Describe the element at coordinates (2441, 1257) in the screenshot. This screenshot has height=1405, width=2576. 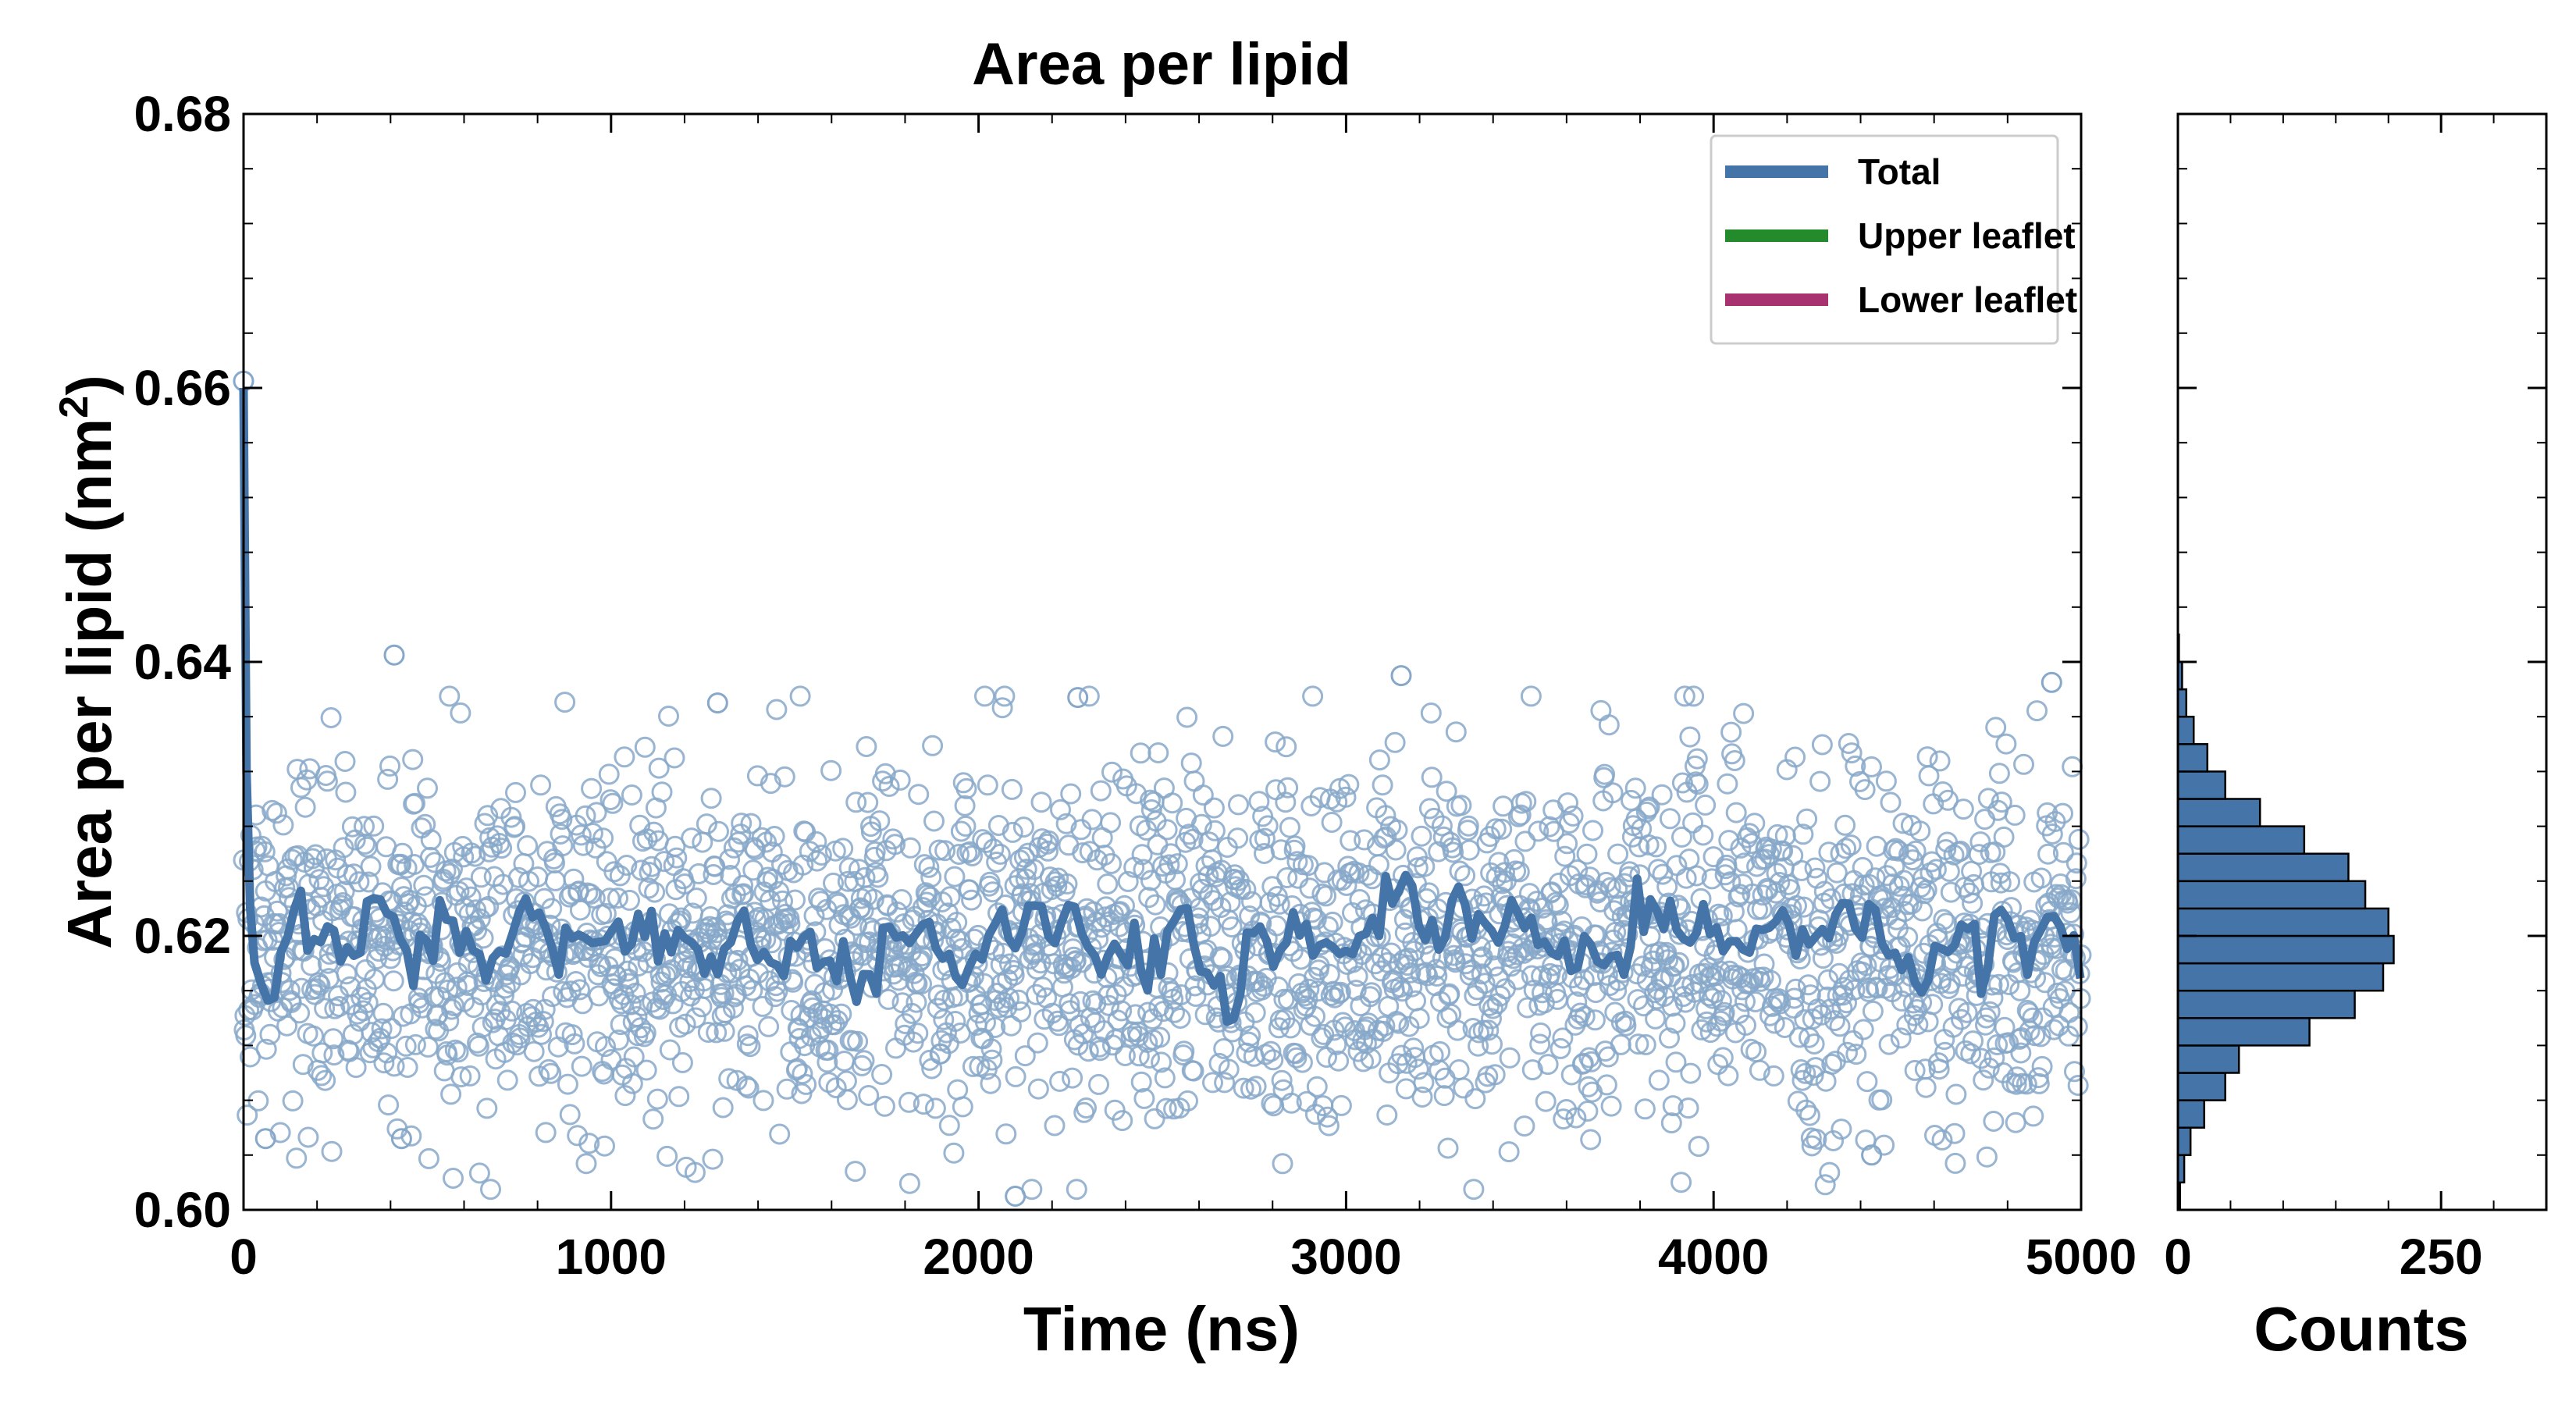
I see `histogram-x-tick-label: 250` at that location.